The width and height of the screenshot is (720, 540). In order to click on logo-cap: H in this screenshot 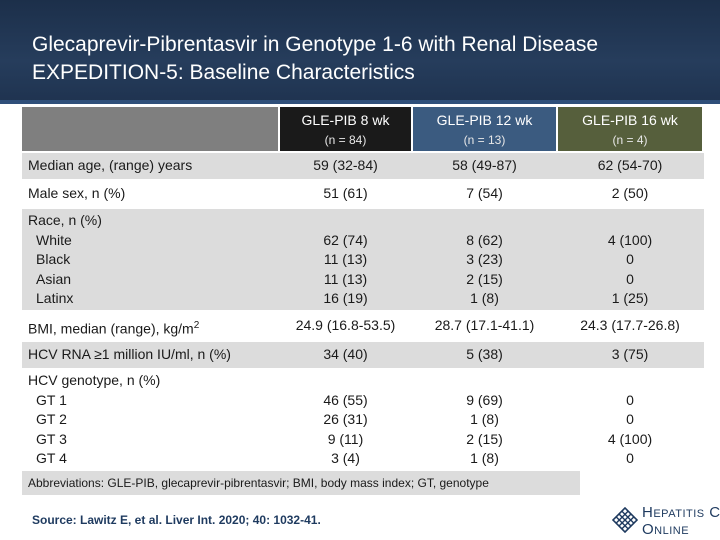, I will do `click(648, 512)`.